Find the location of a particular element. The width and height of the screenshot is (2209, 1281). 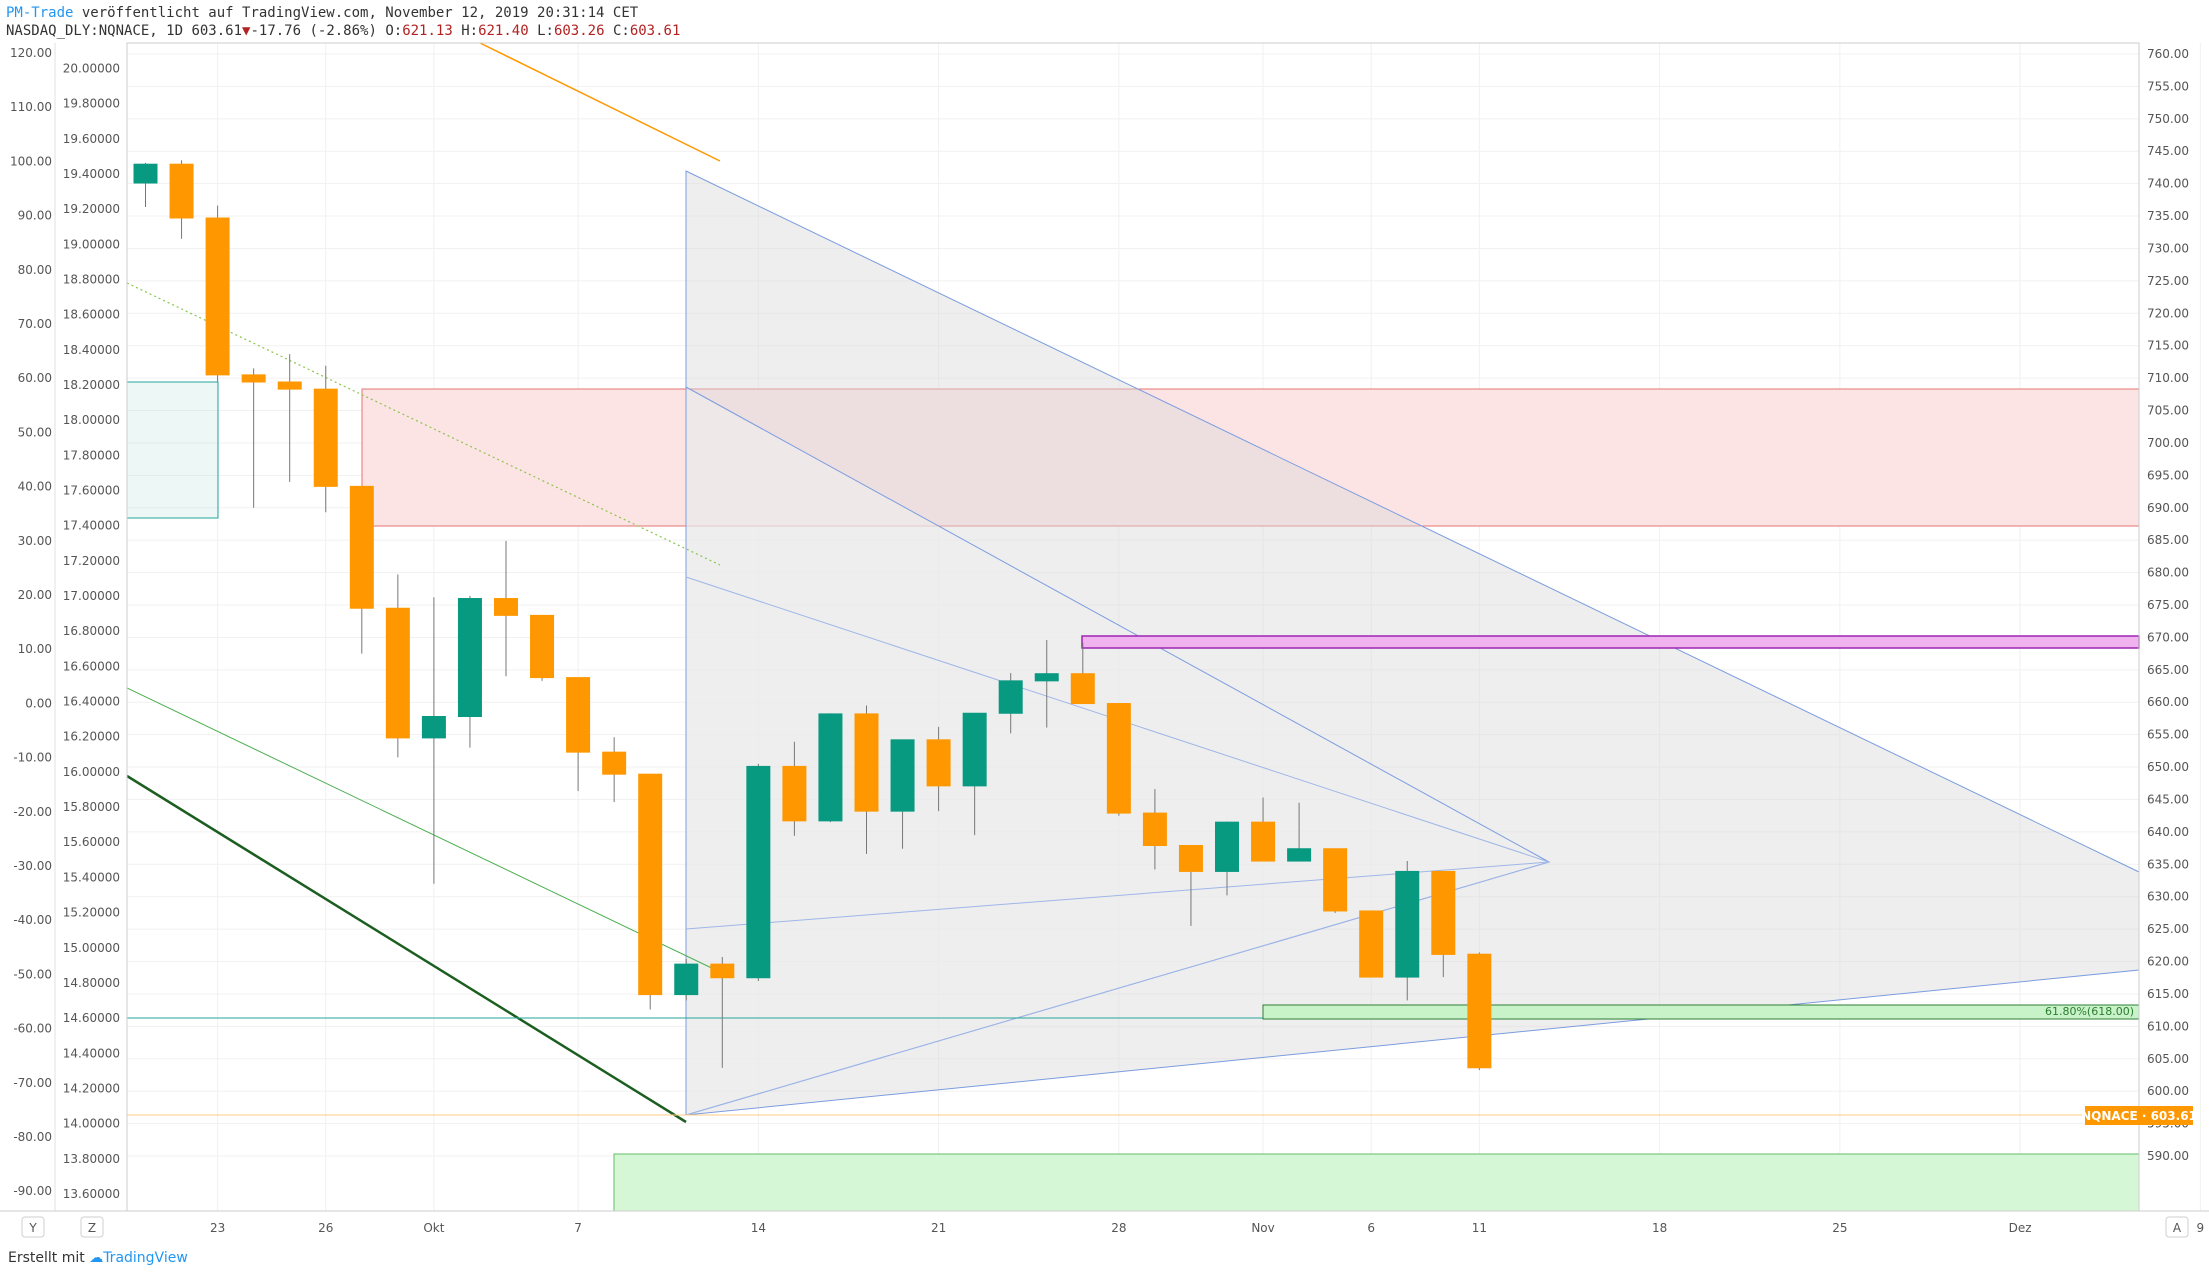

author-link: PM-Trade is located at coordinates (40, 13).